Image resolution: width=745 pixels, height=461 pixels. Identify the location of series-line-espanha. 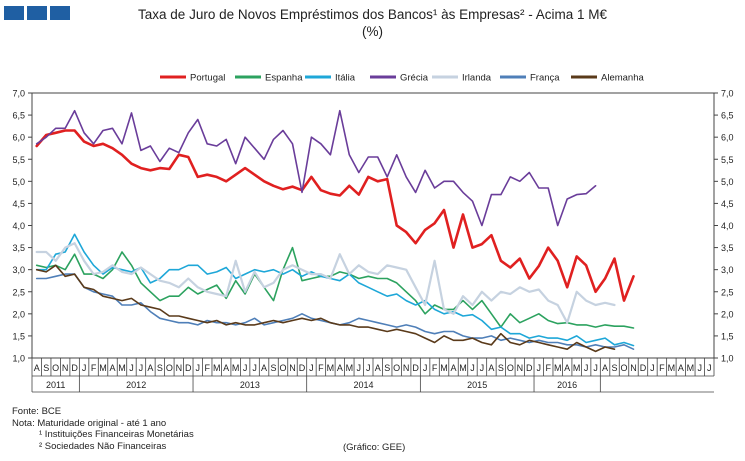
(335, 287).